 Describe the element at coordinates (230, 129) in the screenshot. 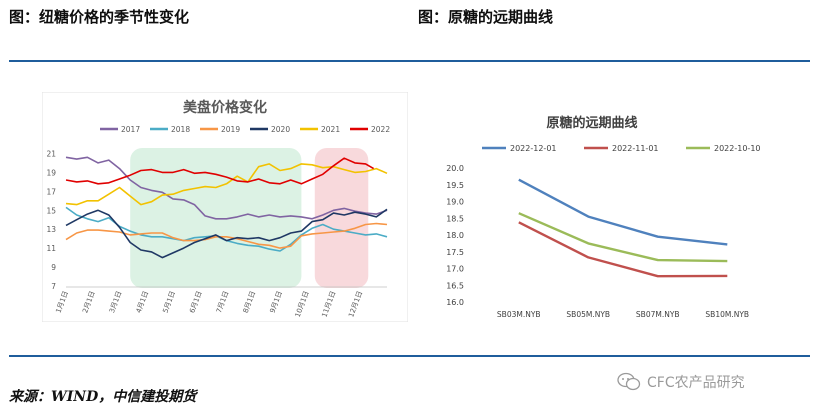

I see `legend-label-2019: 2019` at that location.